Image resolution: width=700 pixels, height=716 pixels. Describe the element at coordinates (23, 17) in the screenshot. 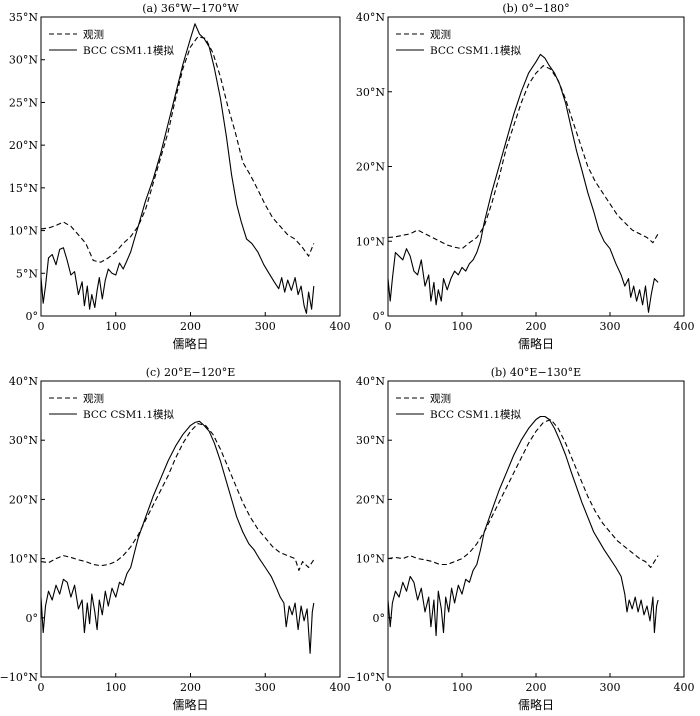

I see `y-tick-label: 35°N` at that location.